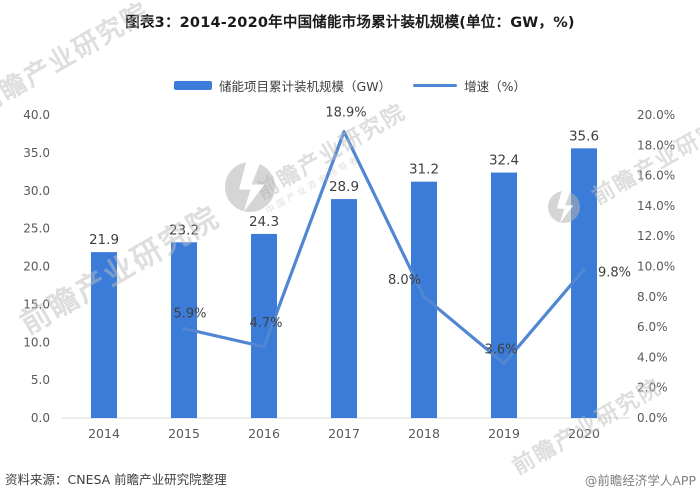 The width and height of the screenshot is (700, 503). I want to click on bar-2020, so click(584, 283).